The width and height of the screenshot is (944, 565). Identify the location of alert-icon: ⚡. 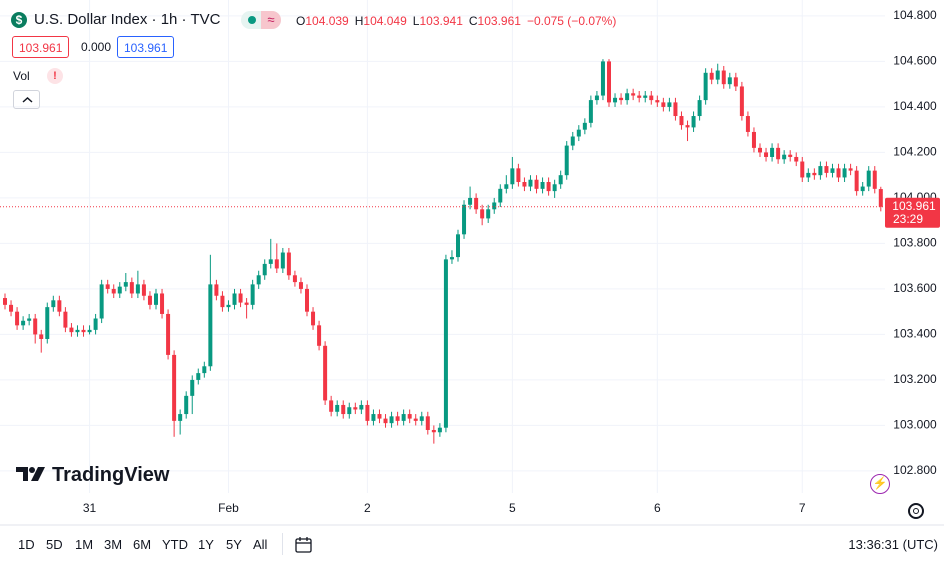
(880, 484).